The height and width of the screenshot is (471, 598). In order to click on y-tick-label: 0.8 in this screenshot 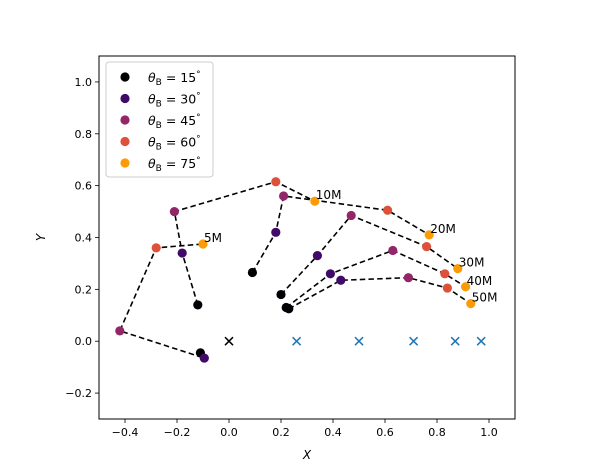, I will do `click(84, 134)`.